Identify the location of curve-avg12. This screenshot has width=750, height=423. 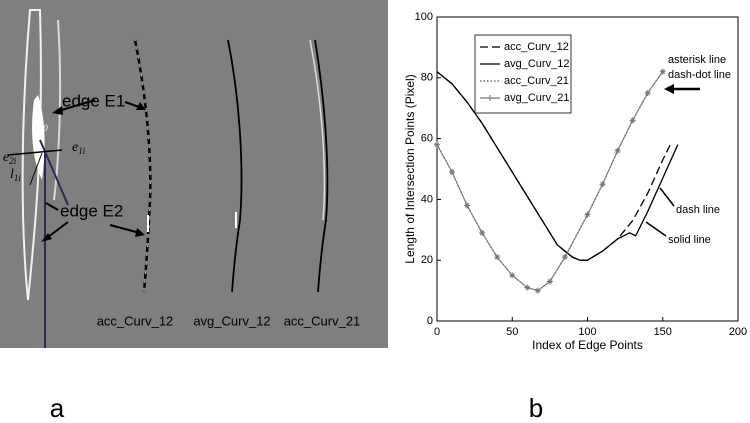
(235, 166).